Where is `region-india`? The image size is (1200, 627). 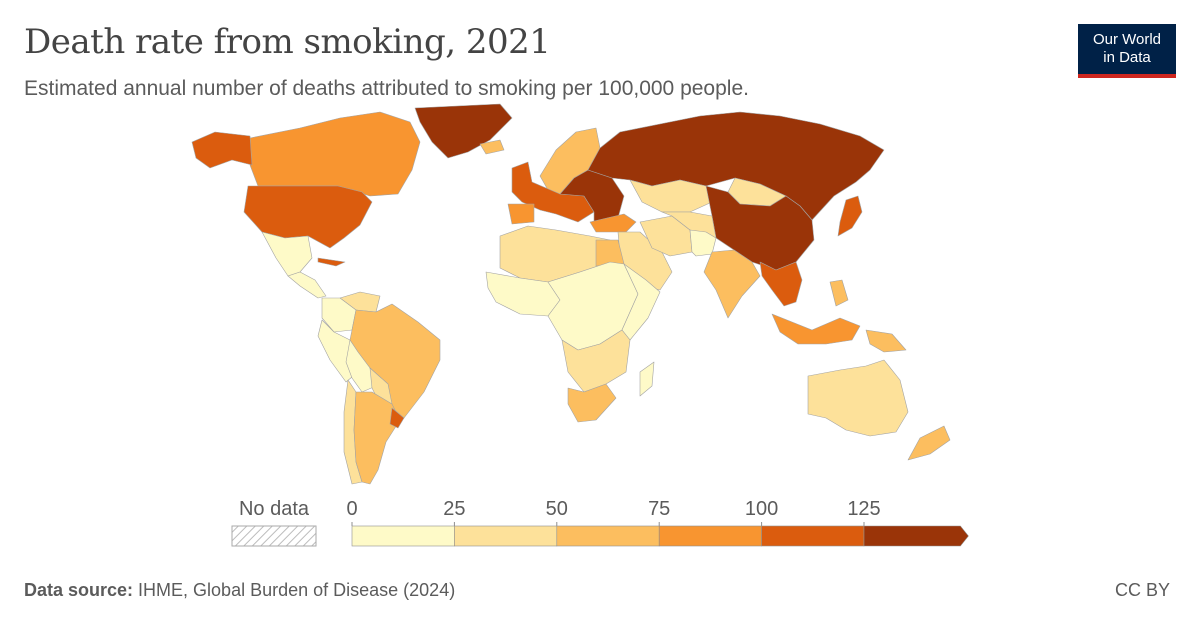 region-india is located at coordinates (732, 284).